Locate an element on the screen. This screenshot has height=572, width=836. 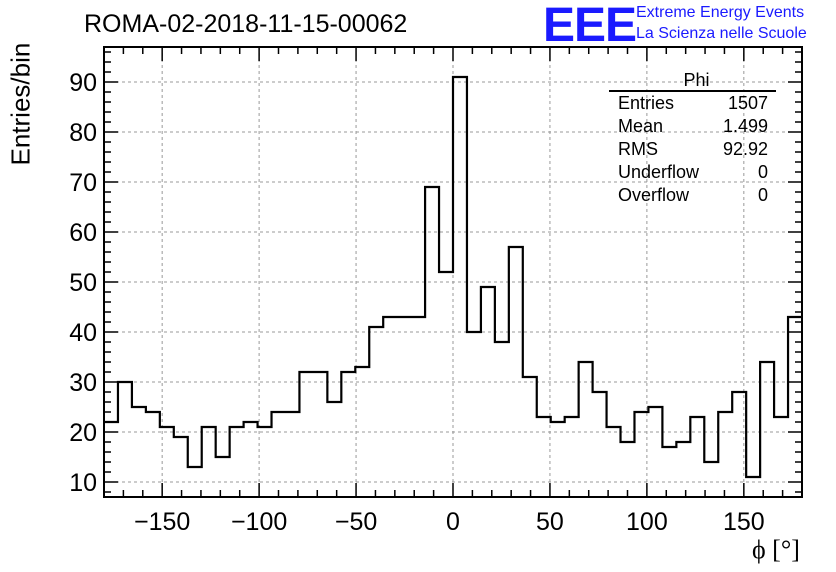
x-tick-label: −100 is located at coordinates (259, 522).